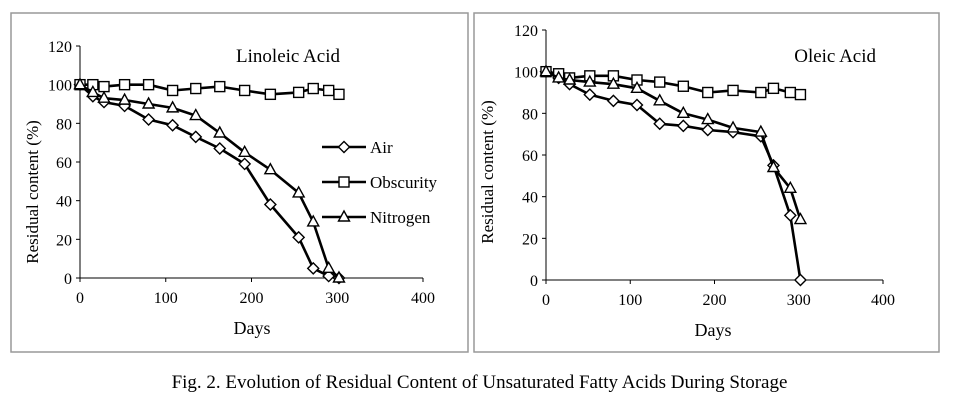  I want to click on y-tick-label: 20, so click(530, 239).